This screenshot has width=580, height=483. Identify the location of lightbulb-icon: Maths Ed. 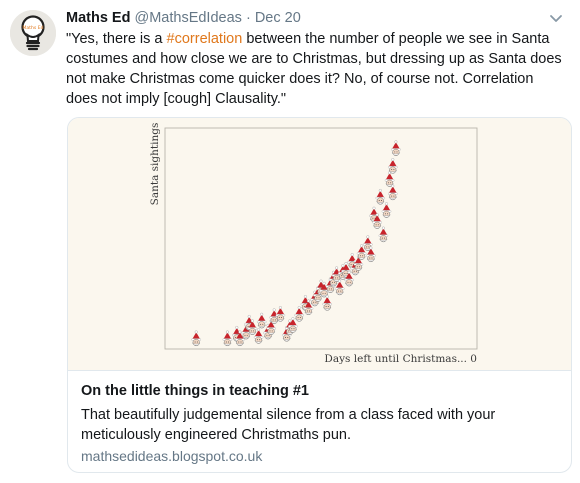
(33, 33).